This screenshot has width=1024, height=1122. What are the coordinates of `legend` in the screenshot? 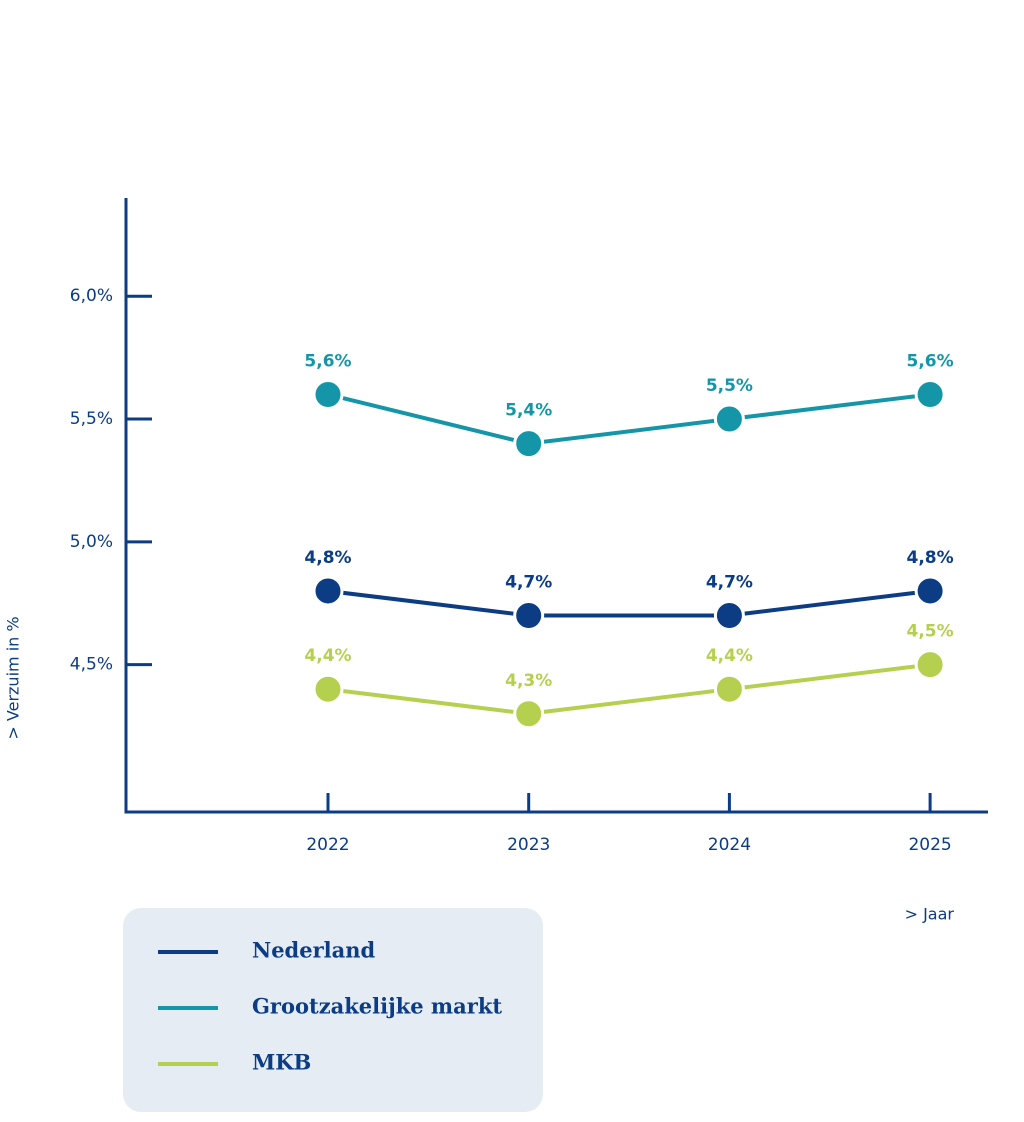 It's located at (333, 1010).